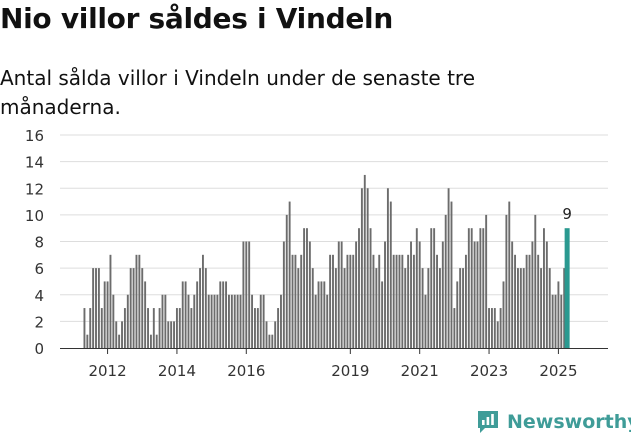 The image size is (631, 439). What do you see at coordinates (39, 349) in the screenshot?
I see `y-tick-label: 0` at bounding box center [39, 349].